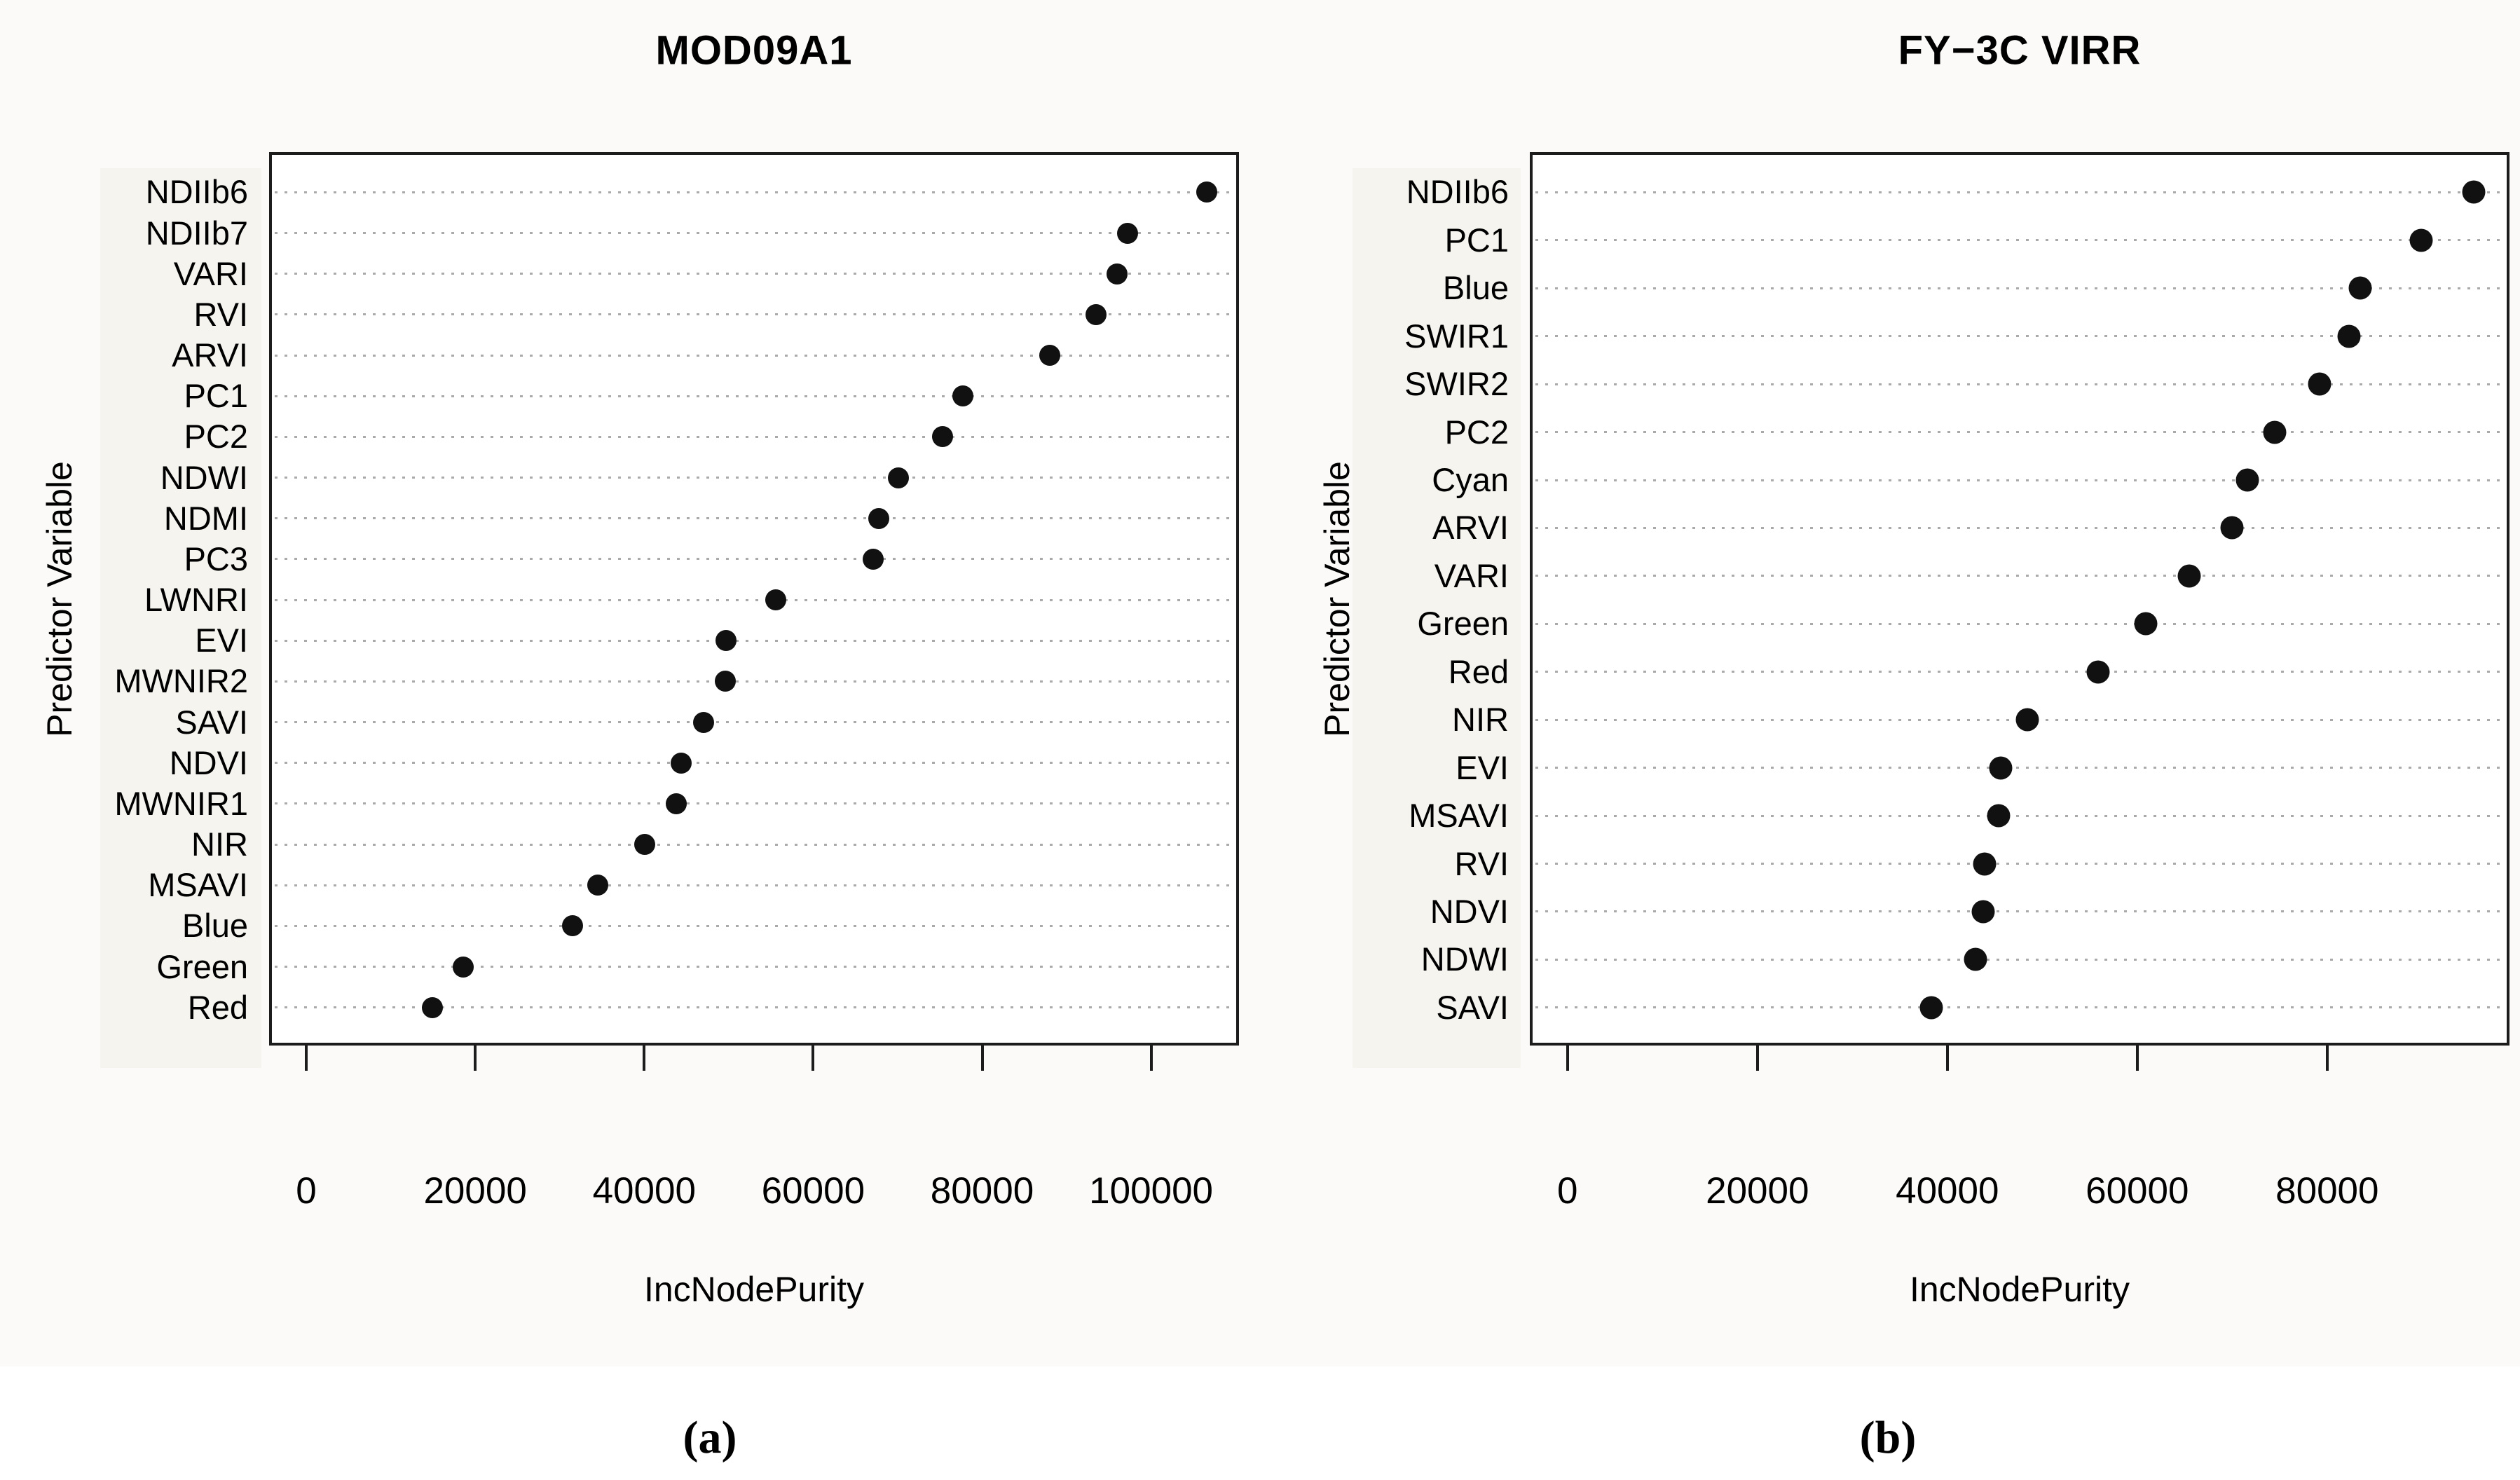 The width and height of the screenshot is (2520, 1480). Describe the element at coordinates (1127, 233) in the screenshot. I see `data-point-ndiib7` at that location.